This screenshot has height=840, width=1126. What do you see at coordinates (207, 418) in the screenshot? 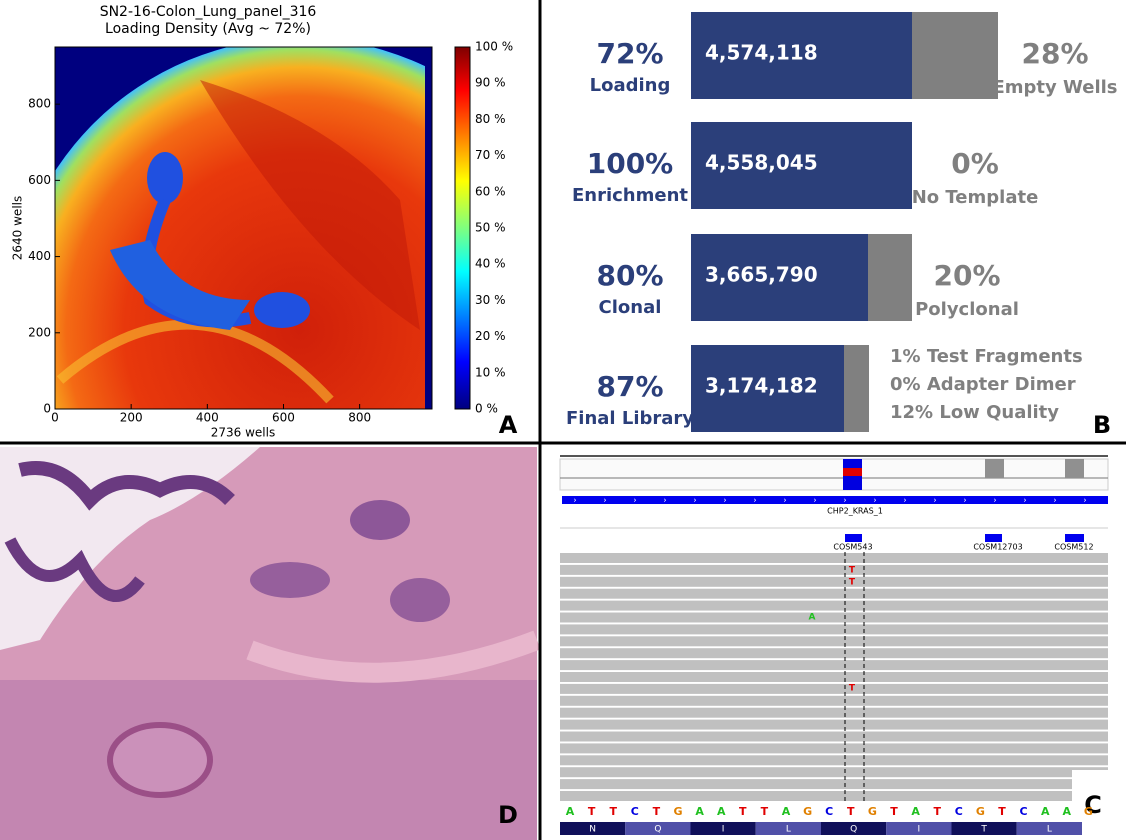
I see `x-tick-label: 400` at bounding box center [207, 418].